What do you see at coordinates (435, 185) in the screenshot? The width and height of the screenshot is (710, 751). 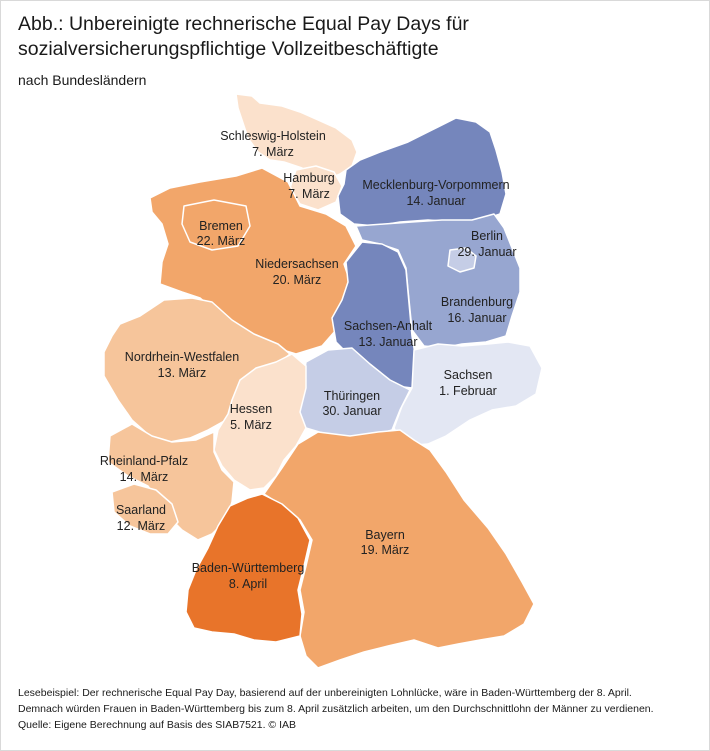 I see `label-name-mecklenburg-vorpommern: Mecklenburg-Vorpommern` at bounding box center [435, 185].